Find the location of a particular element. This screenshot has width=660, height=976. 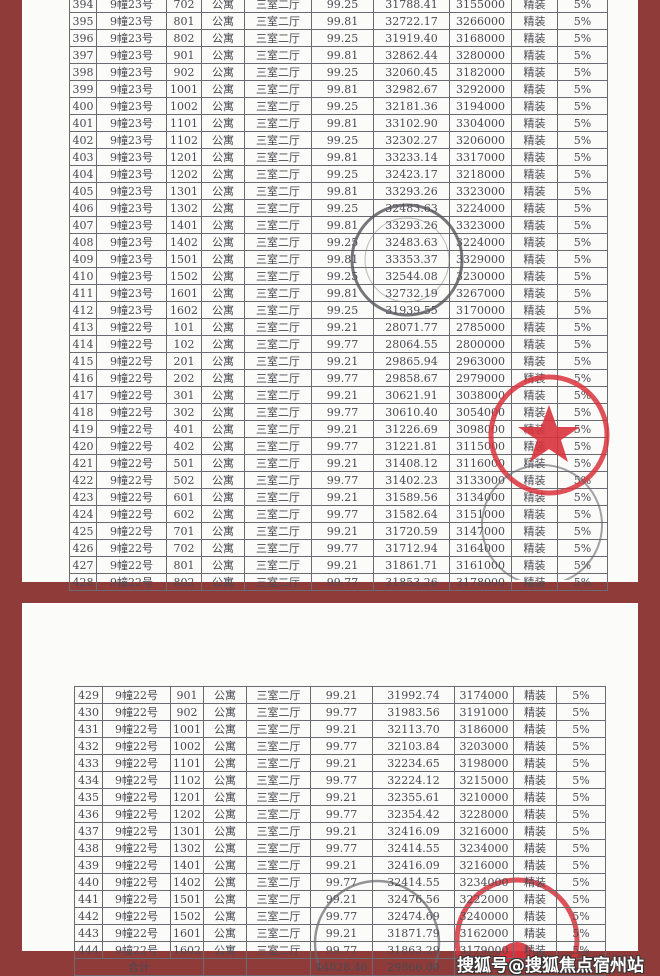

cell-row-number: 420 is located at coordinates (83, 446).